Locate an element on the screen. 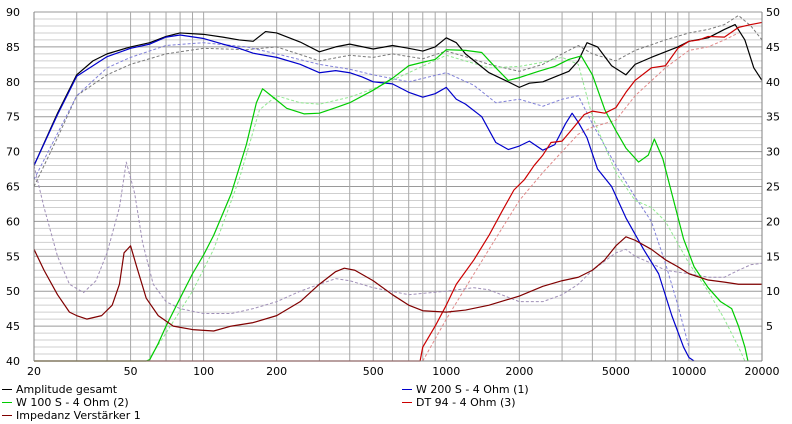  legend-item-dt94: DT 94 - 4 Ohm (3) is located at coordinates (459, 402).